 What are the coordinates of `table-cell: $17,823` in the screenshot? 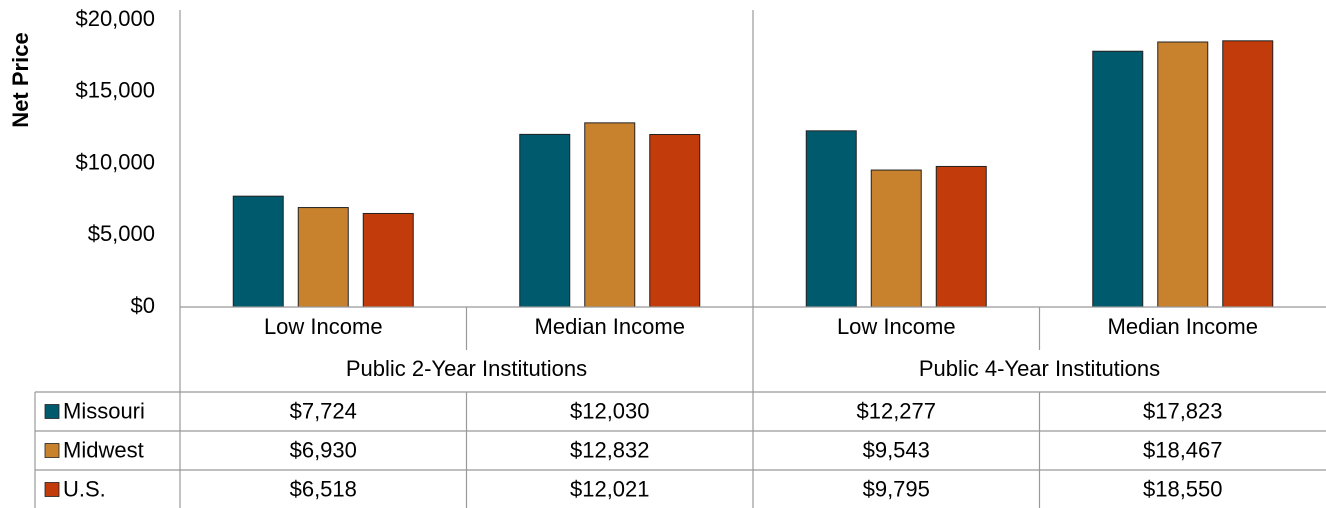 It's located at (1183, 410).